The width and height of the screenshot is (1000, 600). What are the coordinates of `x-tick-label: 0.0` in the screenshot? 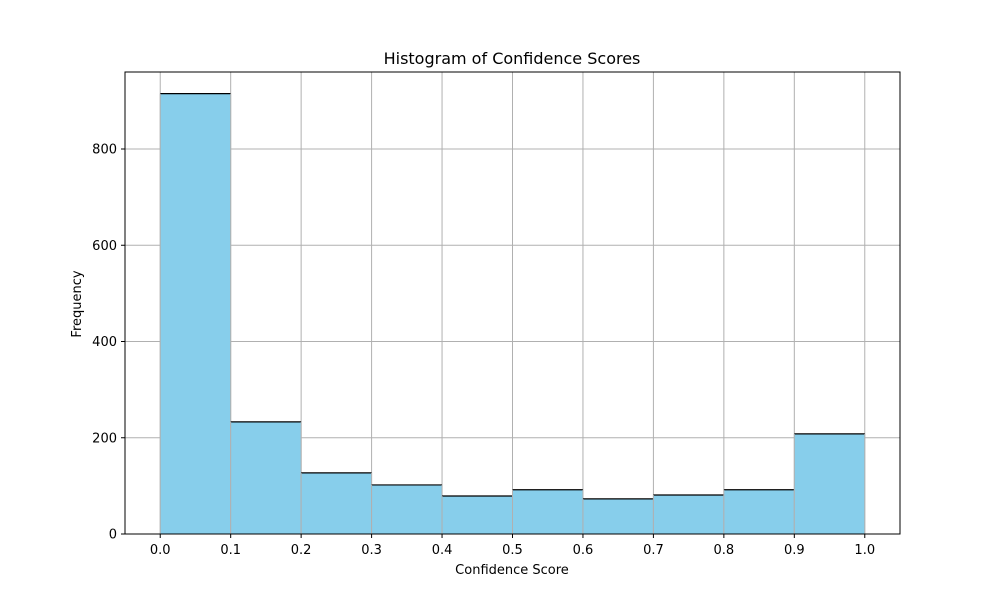 It's located at (160, 550).